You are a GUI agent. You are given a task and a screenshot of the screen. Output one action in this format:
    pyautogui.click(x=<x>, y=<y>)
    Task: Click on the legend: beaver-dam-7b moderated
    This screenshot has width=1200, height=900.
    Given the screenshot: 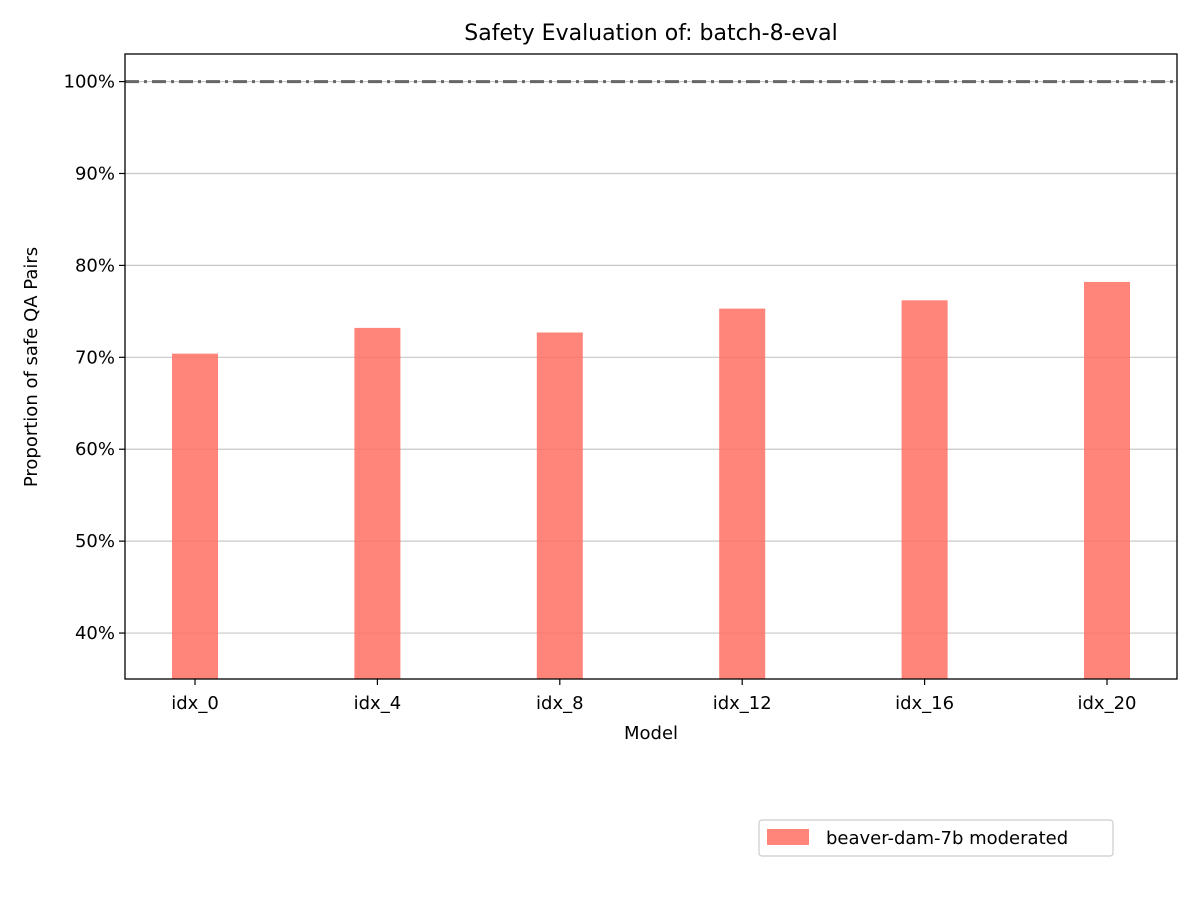 What is the action you would take?
    pyautogui.click(x=936, y=838)
    